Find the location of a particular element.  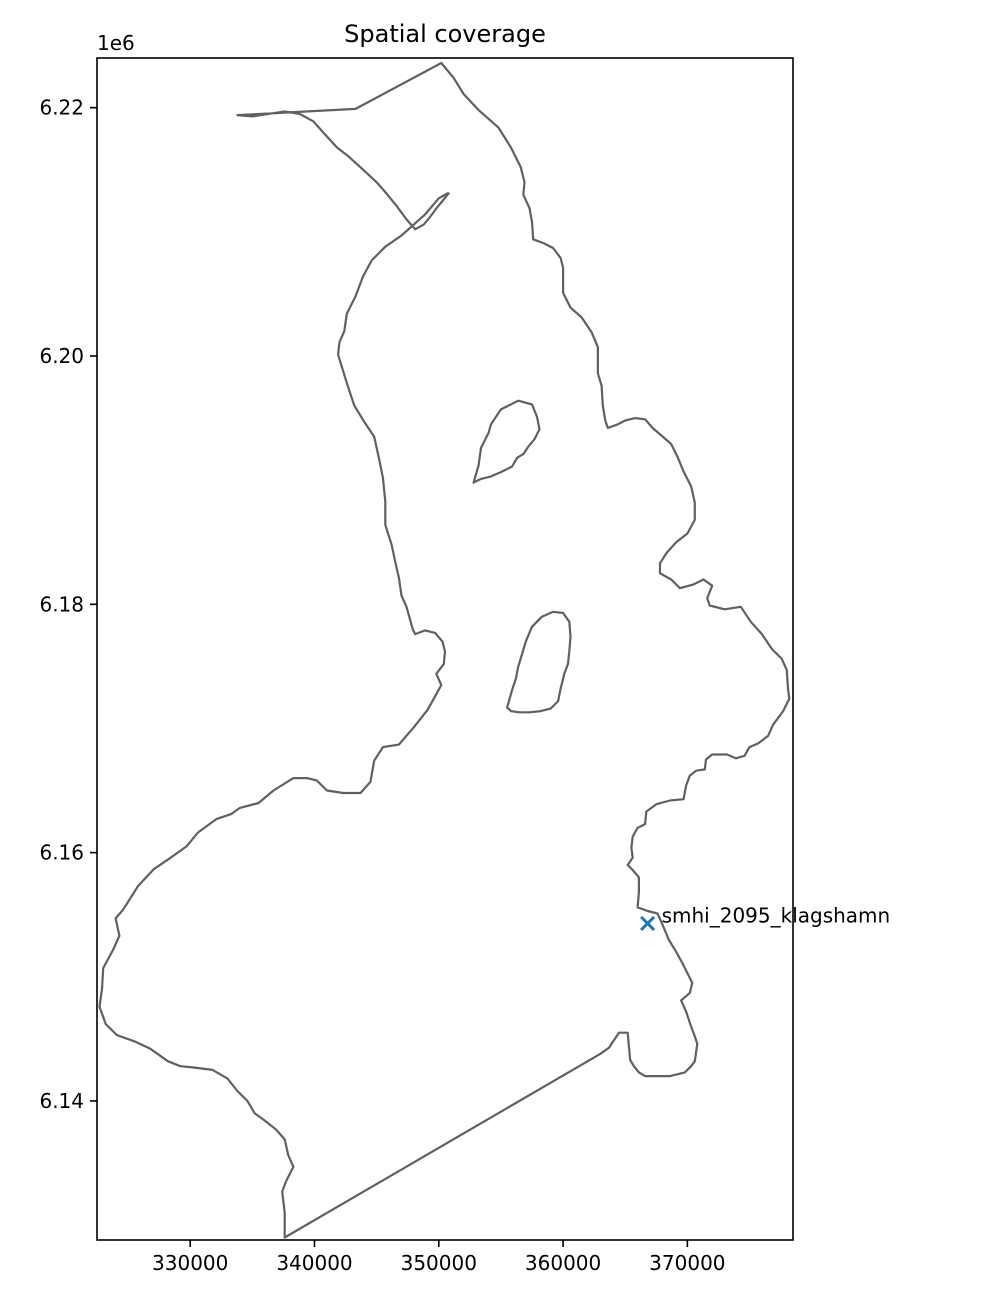

station-label-0: smhi_2095_klagshamn is located at coordinates (776, 915).